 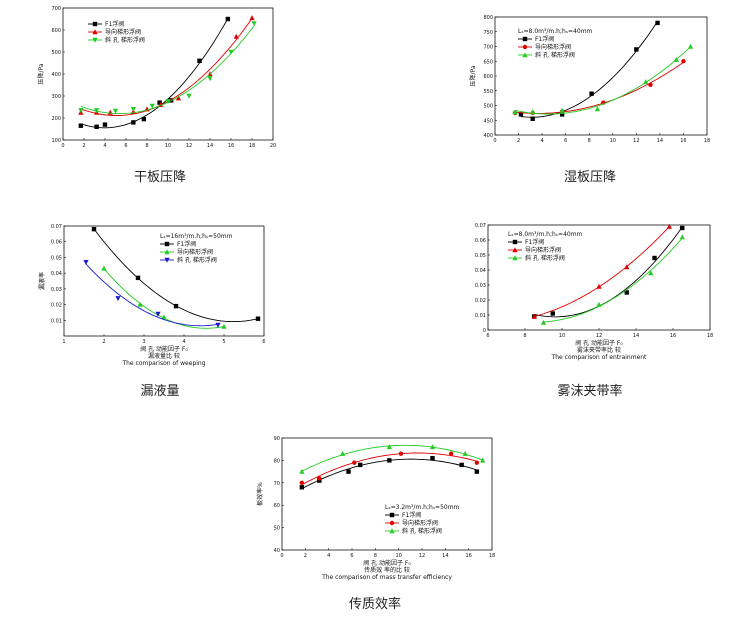 What do you see at coordinates (160, 391) in the screenshot?
I see `caption-weeping: 漏液量` at bounding box center [160, 391].